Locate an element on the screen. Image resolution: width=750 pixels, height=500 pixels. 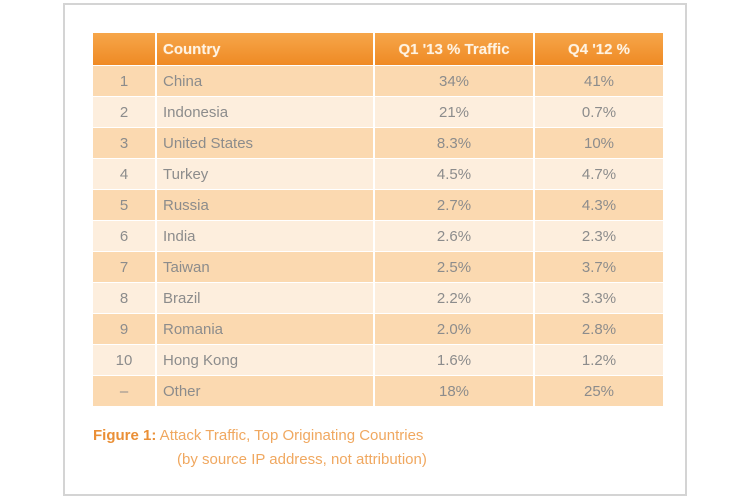
header-q1-13: Q1 '13 % Traffic is located at coordinates (454, 49).